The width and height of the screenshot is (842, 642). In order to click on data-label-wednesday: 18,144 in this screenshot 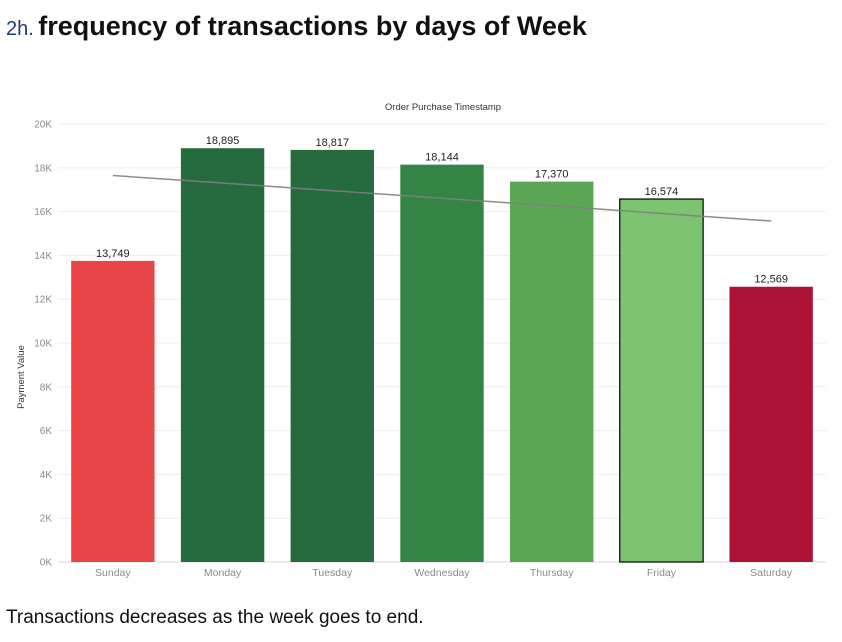, I will do `click(442, 158)`.